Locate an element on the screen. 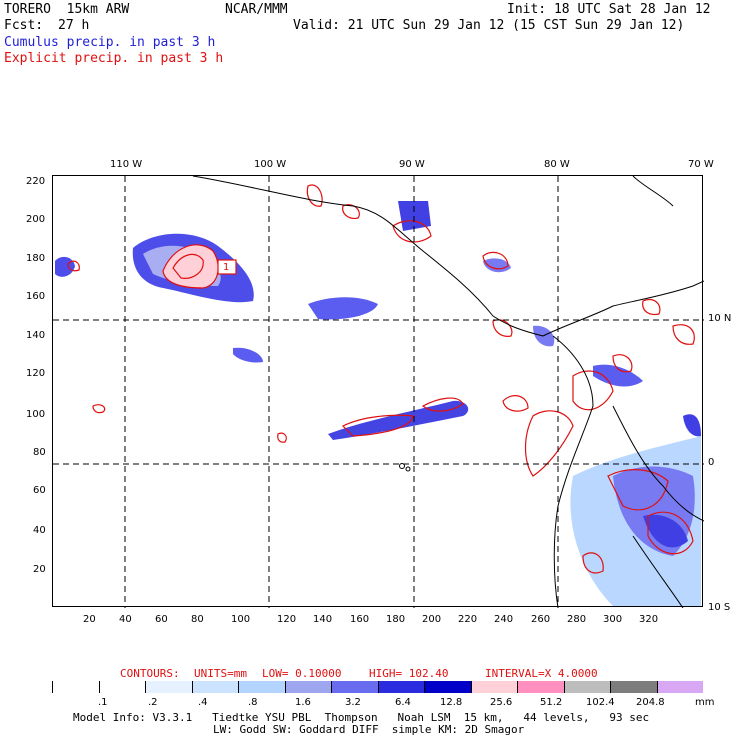 This screenshot has height=740, width=740. legend-label: .4 is located at coordinates (203, 702).